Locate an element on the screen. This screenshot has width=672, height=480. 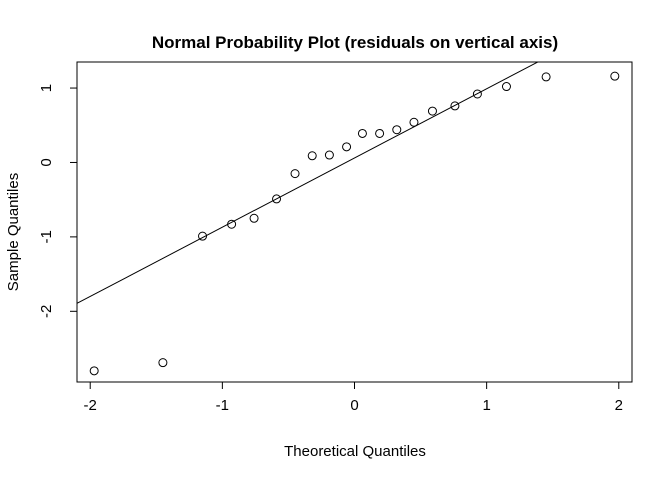
x-axis-label: Theoretical Quantiles is located at coordinates (355, 451).